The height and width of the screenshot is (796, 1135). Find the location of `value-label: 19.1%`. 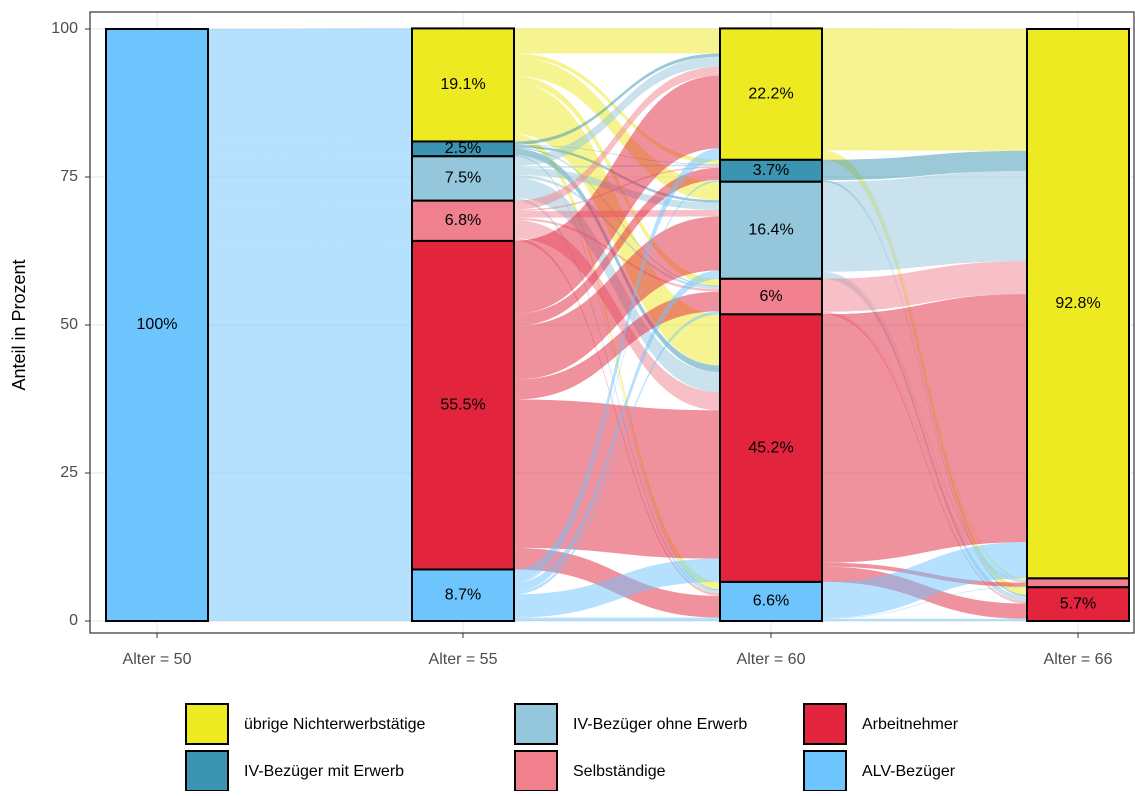

value-label: 19.1% is located at coordinates (462, 84).